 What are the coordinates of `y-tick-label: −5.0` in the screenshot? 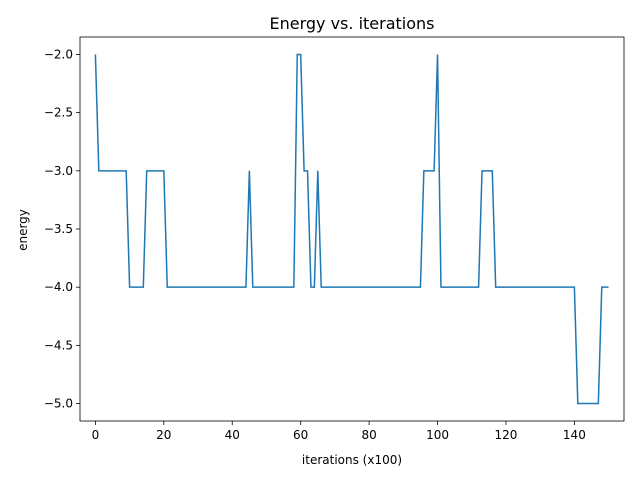 It's located at (58, 404).